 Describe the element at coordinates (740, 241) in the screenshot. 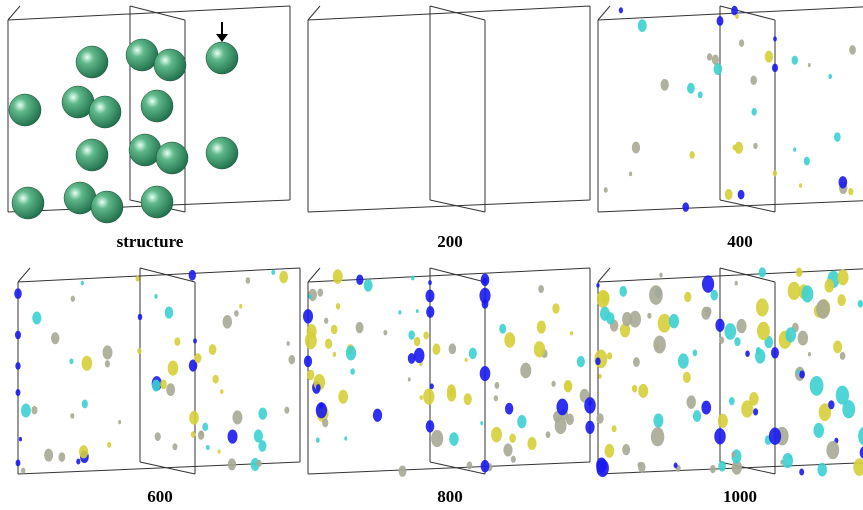

I see `panel-label: 400` at that location.